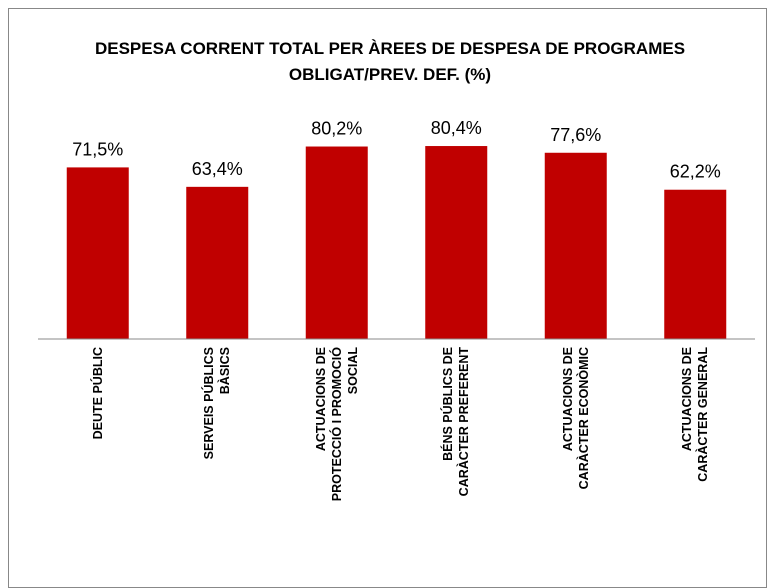 This screenshot has height=588, width=776. Describe the element at coordinates (217, 169) in the screenshot. I see `value-label: 63,4%` at that location.